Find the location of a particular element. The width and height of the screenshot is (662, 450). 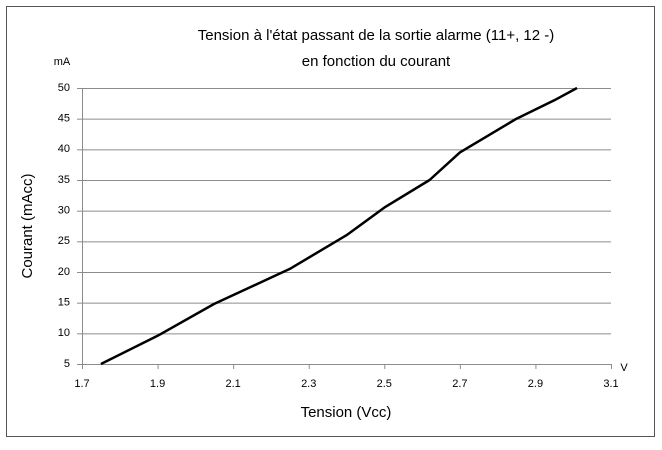

x-tick-label: 2.3 is located at coordinates (308, 384).